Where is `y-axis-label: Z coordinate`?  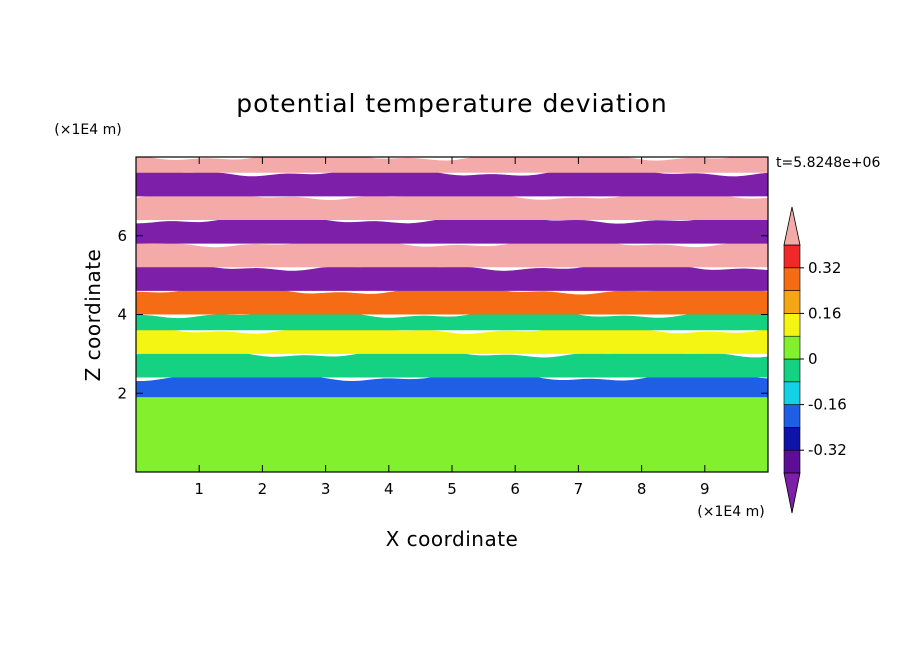
y-axis-label: Z coordinate is located at coordinates (93, 315).